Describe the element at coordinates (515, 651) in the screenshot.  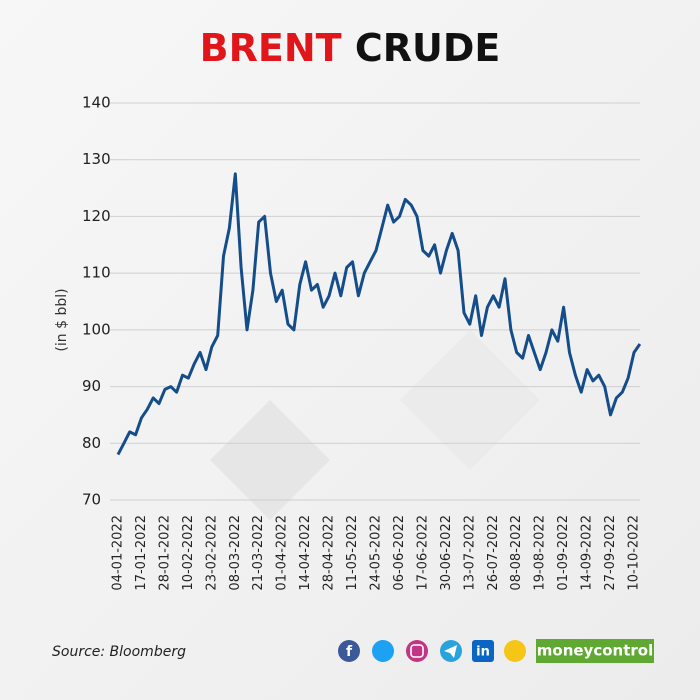
I see `koo-icon` at that location.